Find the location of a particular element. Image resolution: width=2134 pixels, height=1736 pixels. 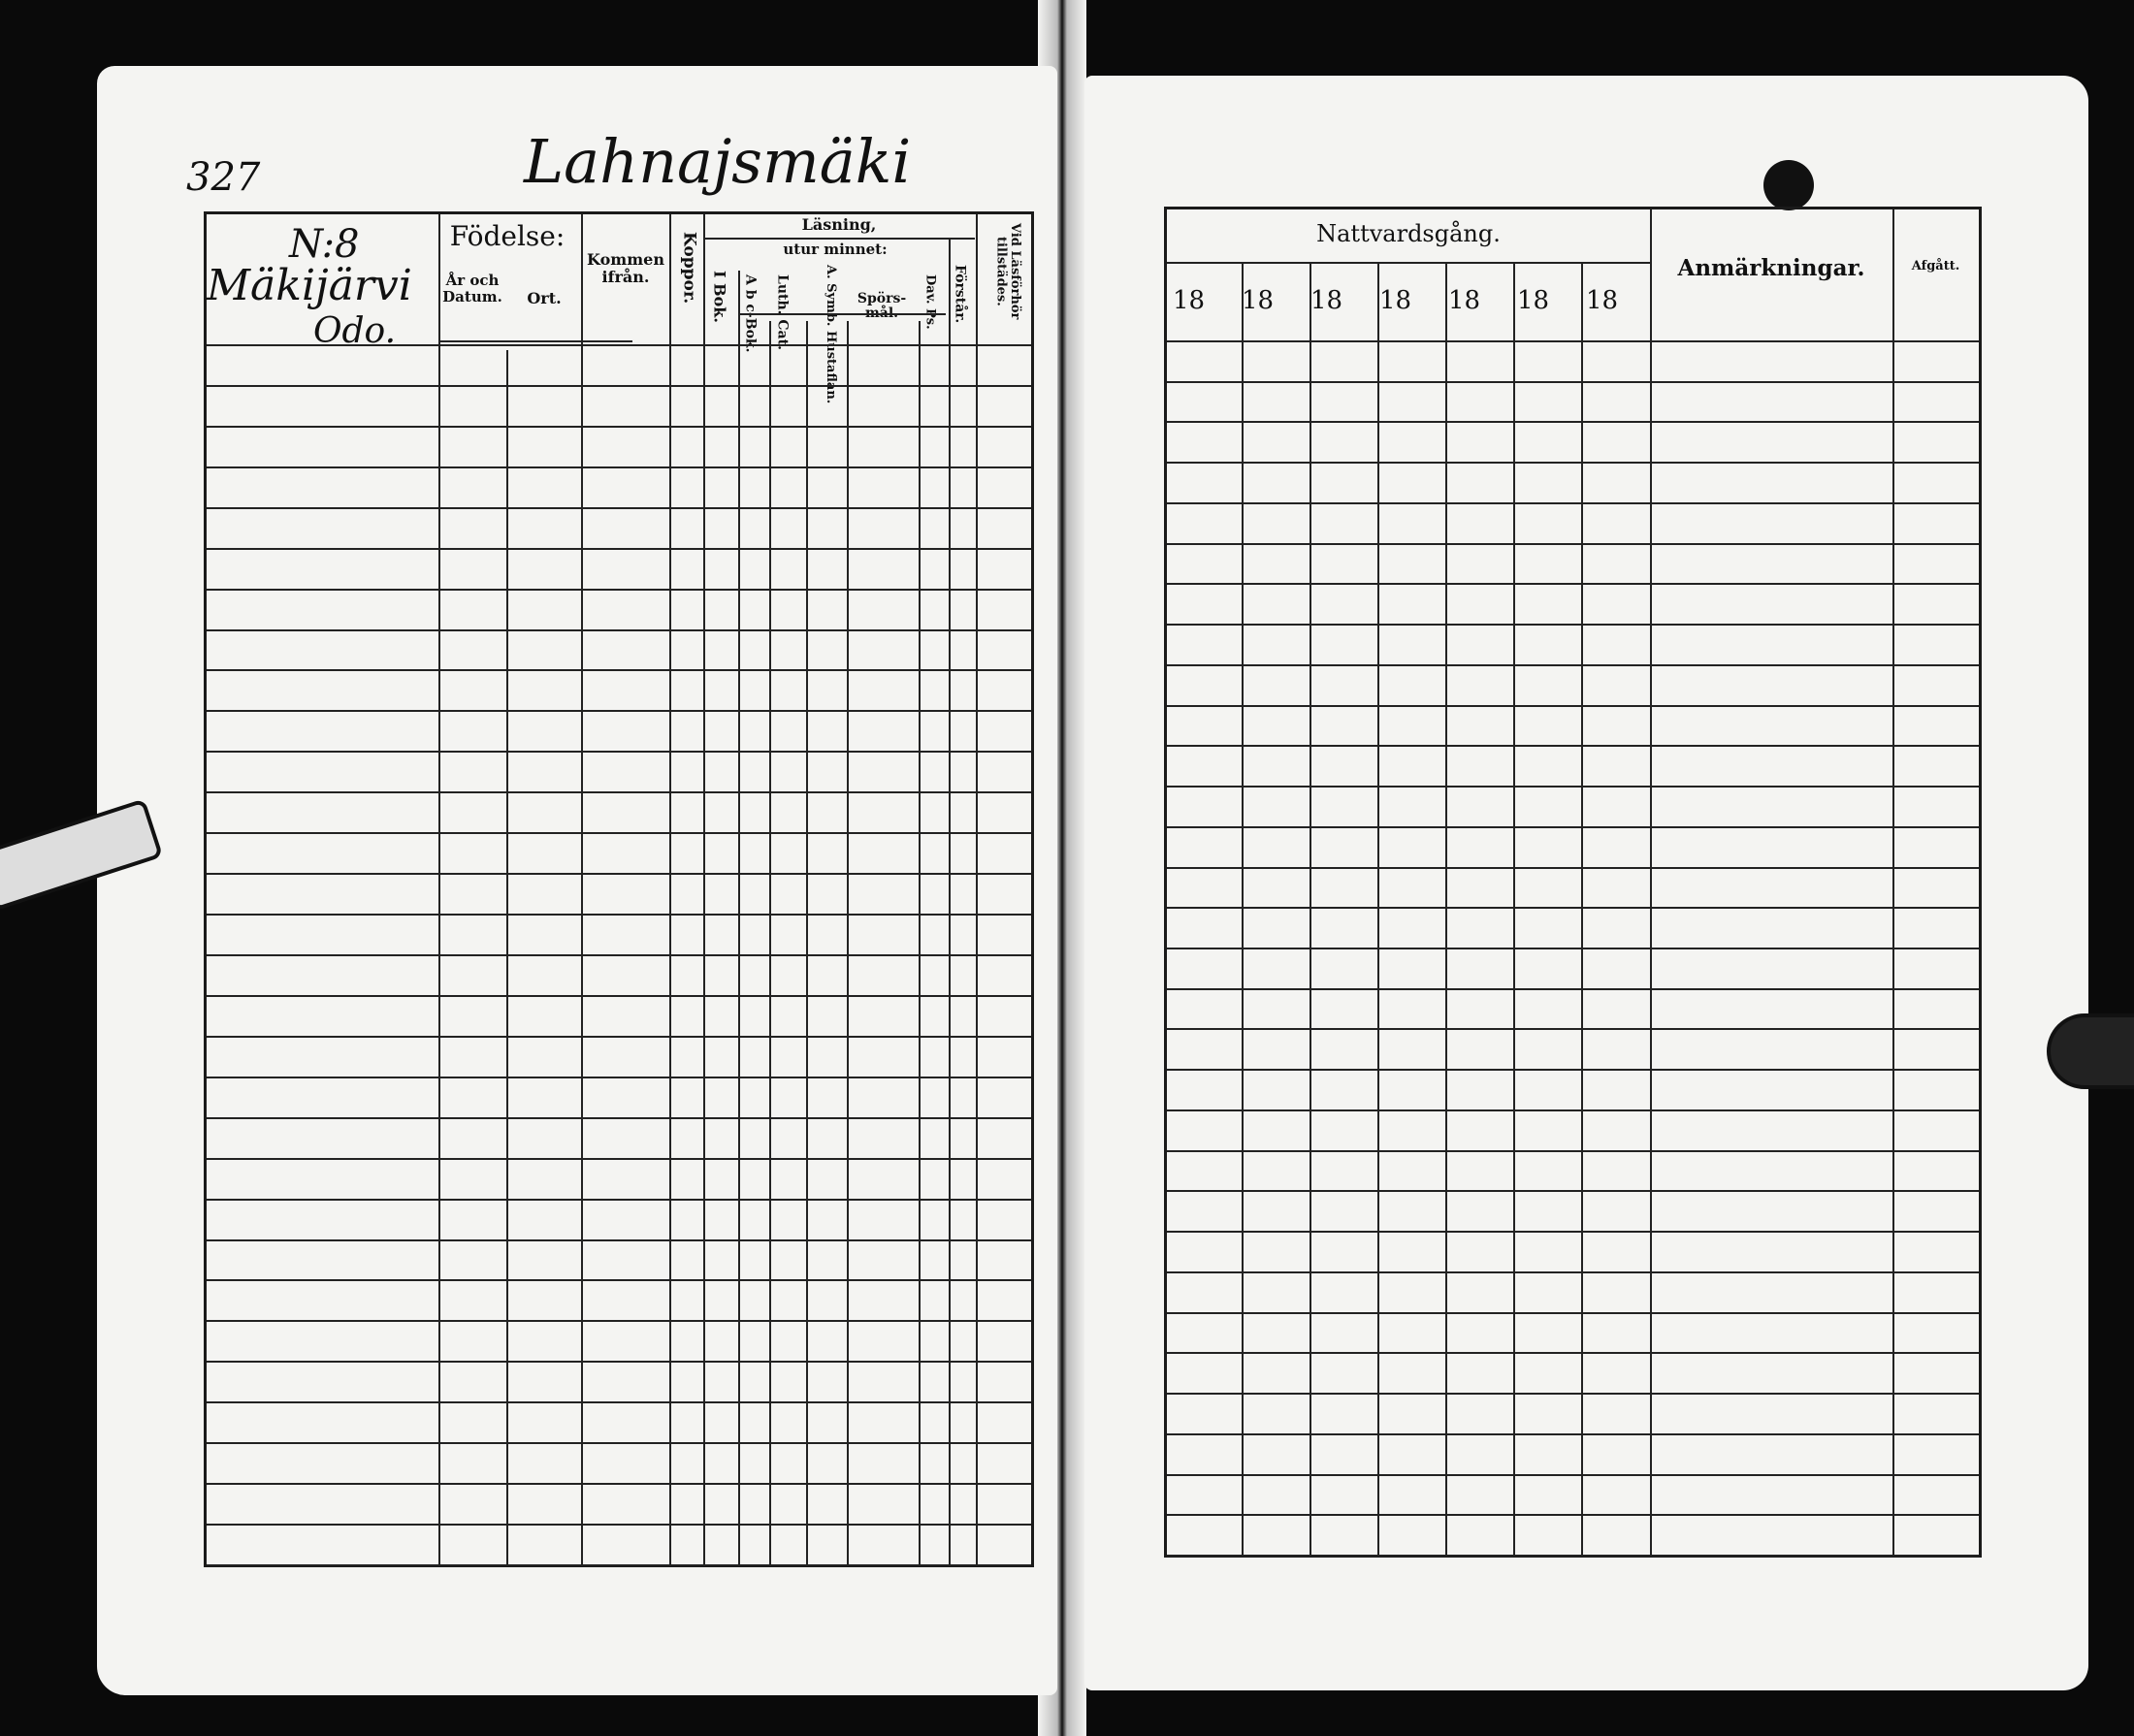

header-luth-cat: Luth. Cat. is located at coordinates (782, 312).